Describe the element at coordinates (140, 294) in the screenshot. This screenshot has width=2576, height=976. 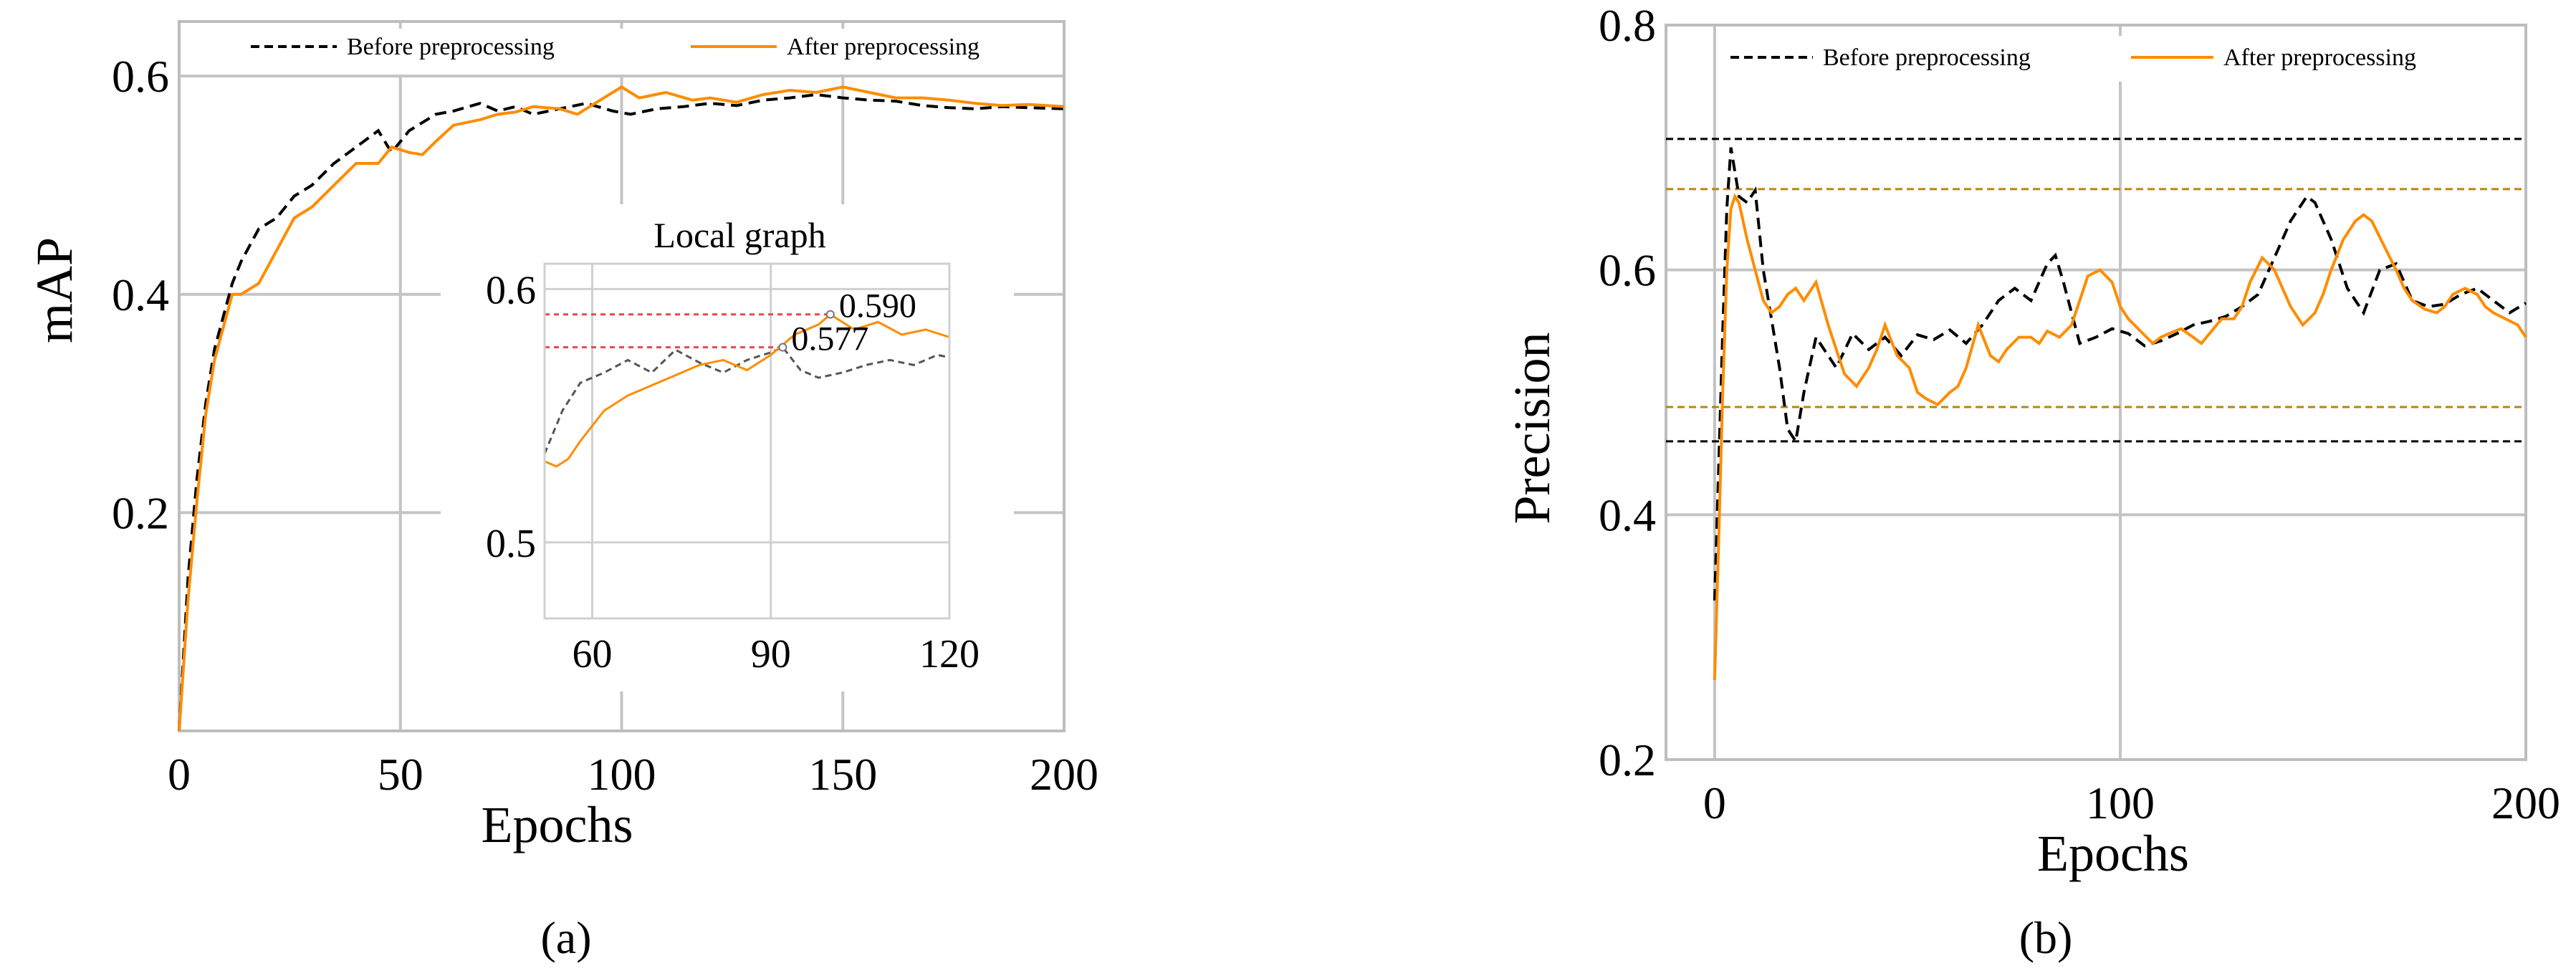
I see `y-tick-a-0.4: 0.4` at that location.